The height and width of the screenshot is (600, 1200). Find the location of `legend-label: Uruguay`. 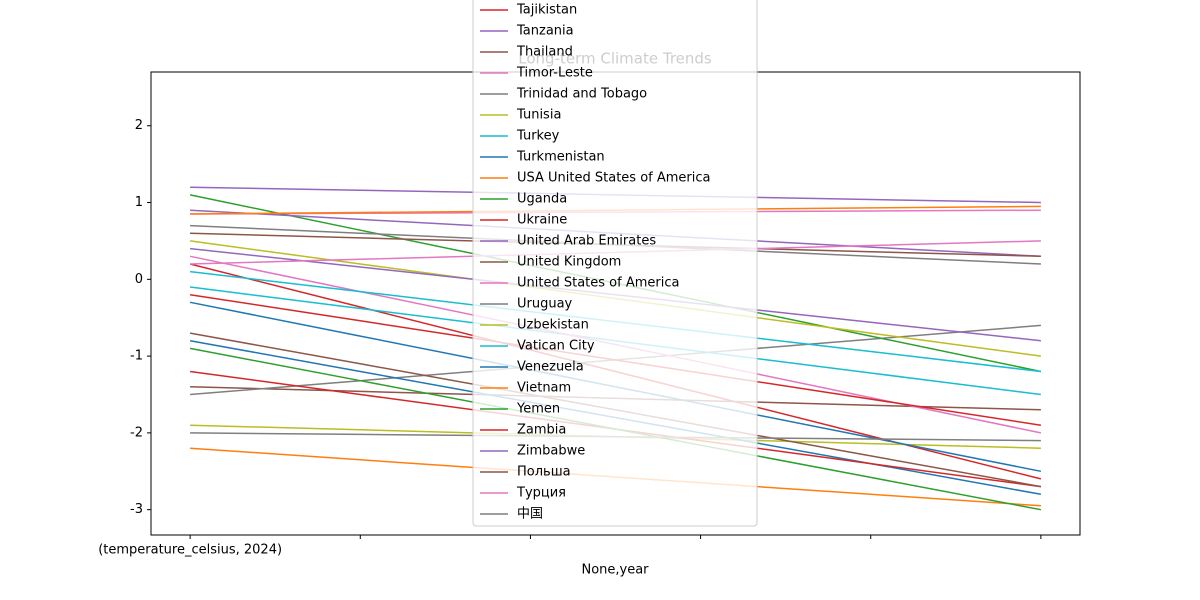

legend-label: Uruguay is located at coordinates (545, 304).